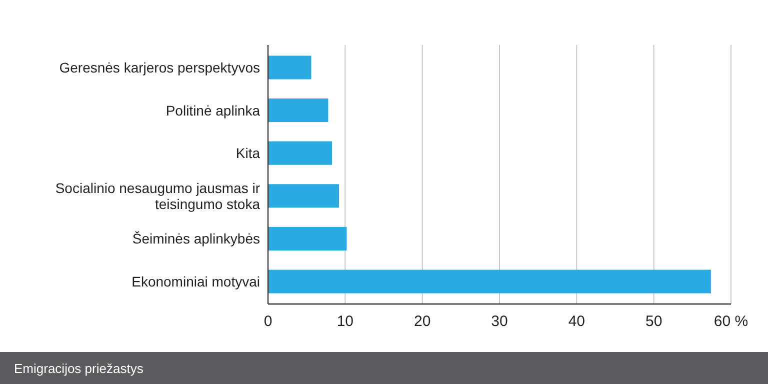  What do you see at coordinates (157, 196) in the screenshot?
I see `y-tick-label: Socialinio nesaugumo jausmas ir teisingumo stoka` at bounding box center [157, 196].